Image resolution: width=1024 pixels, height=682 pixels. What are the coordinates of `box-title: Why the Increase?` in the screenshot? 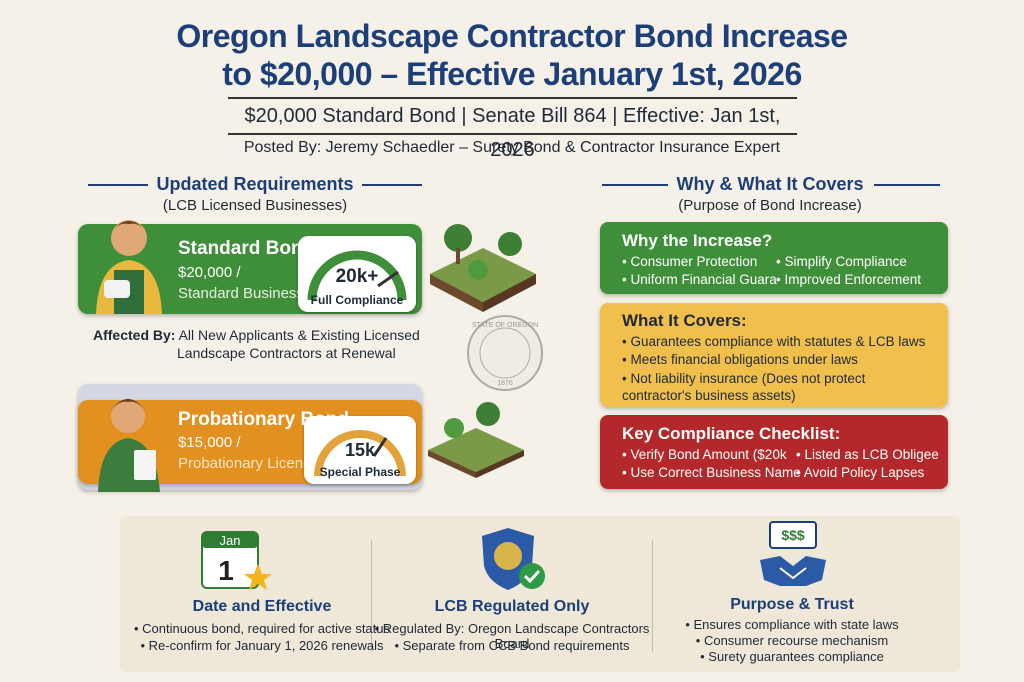 It's located at (697, 240).